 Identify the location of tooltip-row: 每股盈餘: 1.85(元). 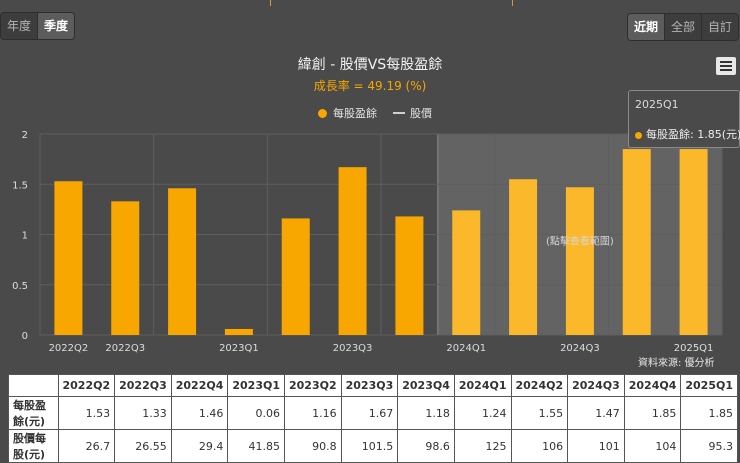
(687, 134).